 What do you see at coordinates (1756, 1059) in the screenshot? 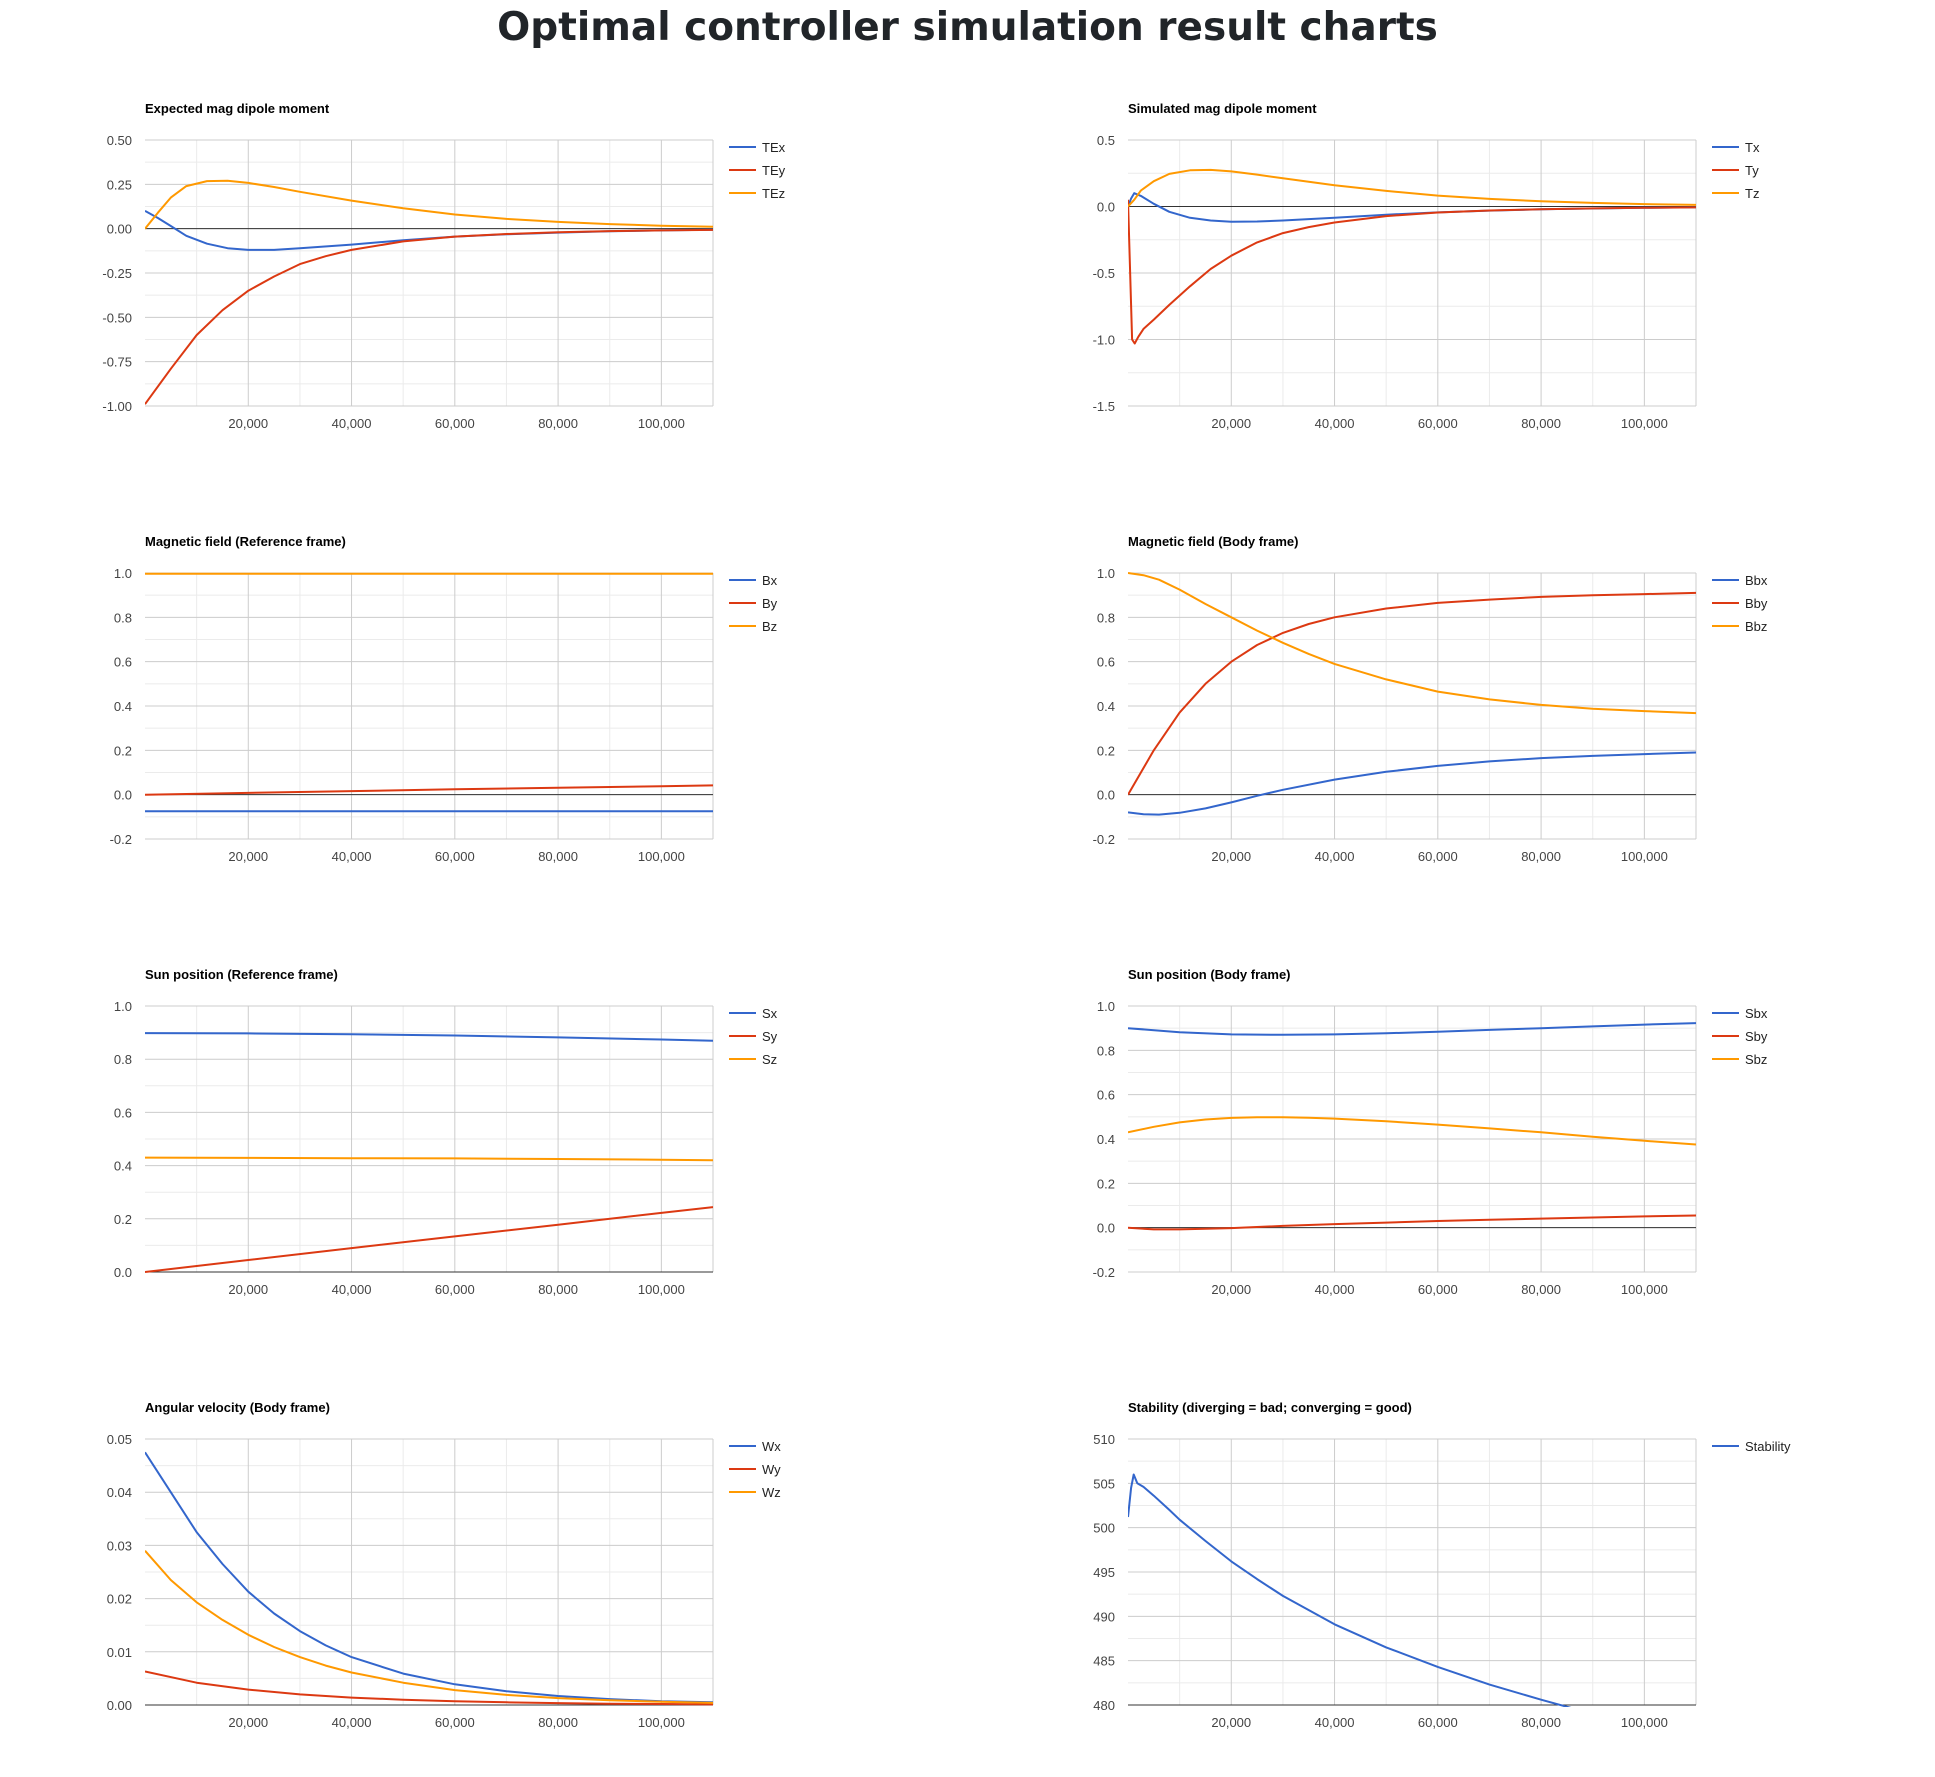
I see `legend-label: Sbz` at bounding box center [1756, 1059].